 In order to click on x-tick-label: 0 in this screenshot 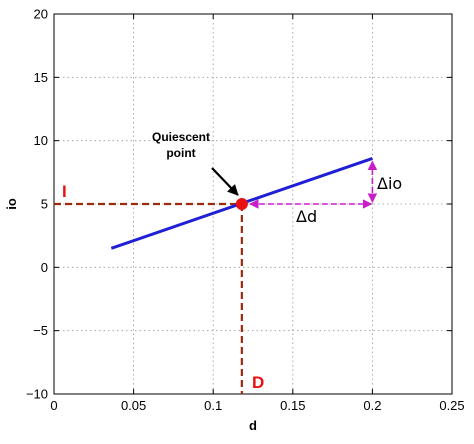, I will do `click(53, 405)`.